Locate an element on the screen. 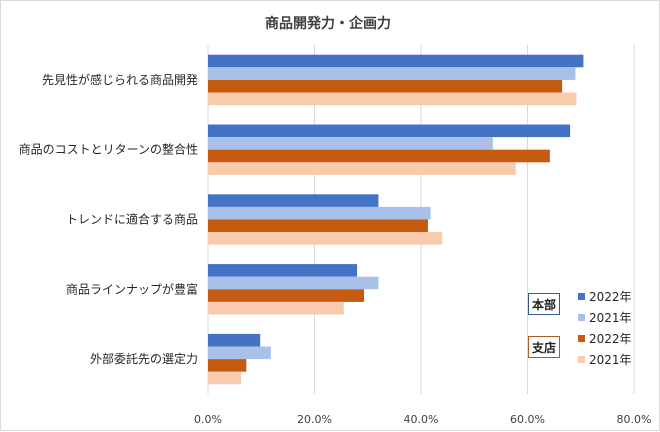 The height and width of the screenshot is (432, 660). category-label: 商品ラインナップが豊富 is located at coordinates (132, 288).